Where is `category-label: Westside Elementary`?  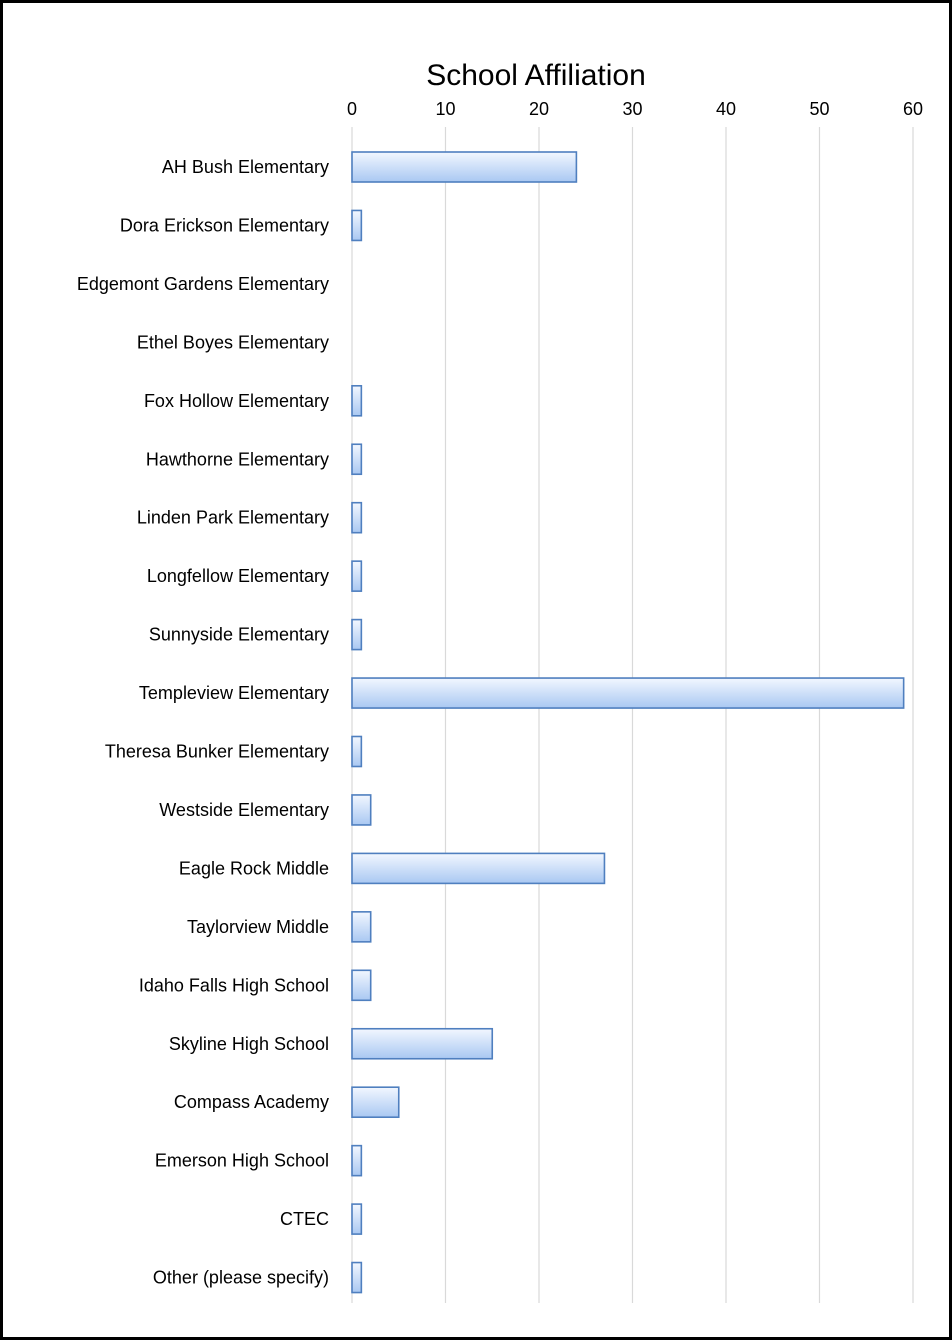 category-label: Westside Elementary is located at coordinates (244, 810).